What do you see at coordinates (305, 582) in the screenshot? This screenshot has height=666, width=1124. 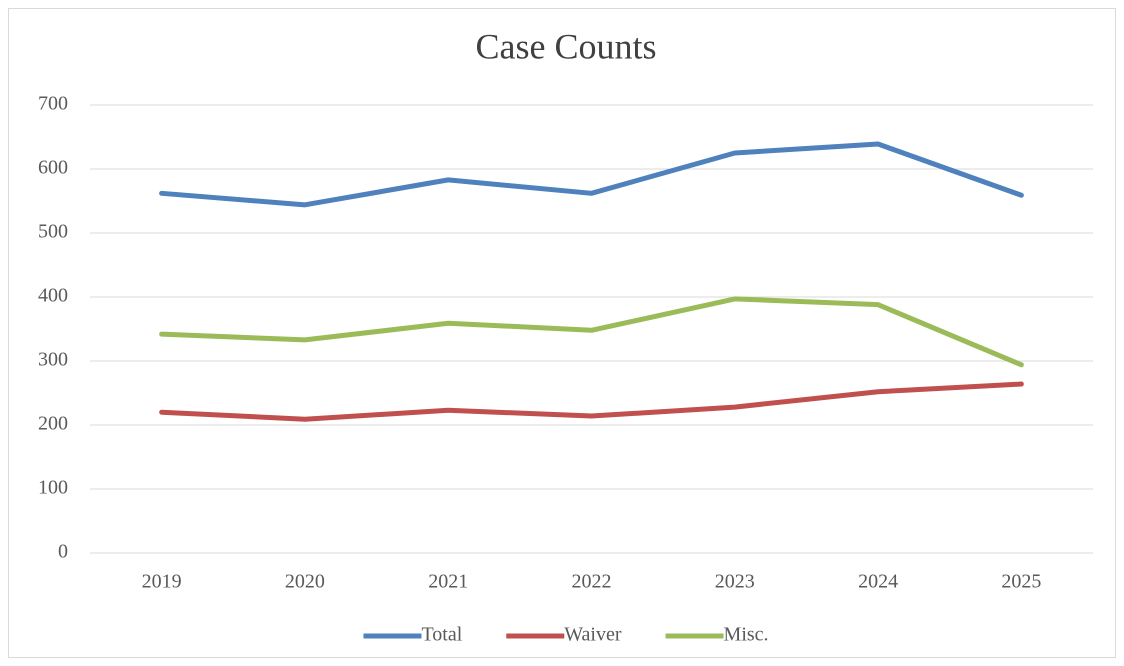 I see `x-tick-label: 2020` at bounding box center [305, 582].